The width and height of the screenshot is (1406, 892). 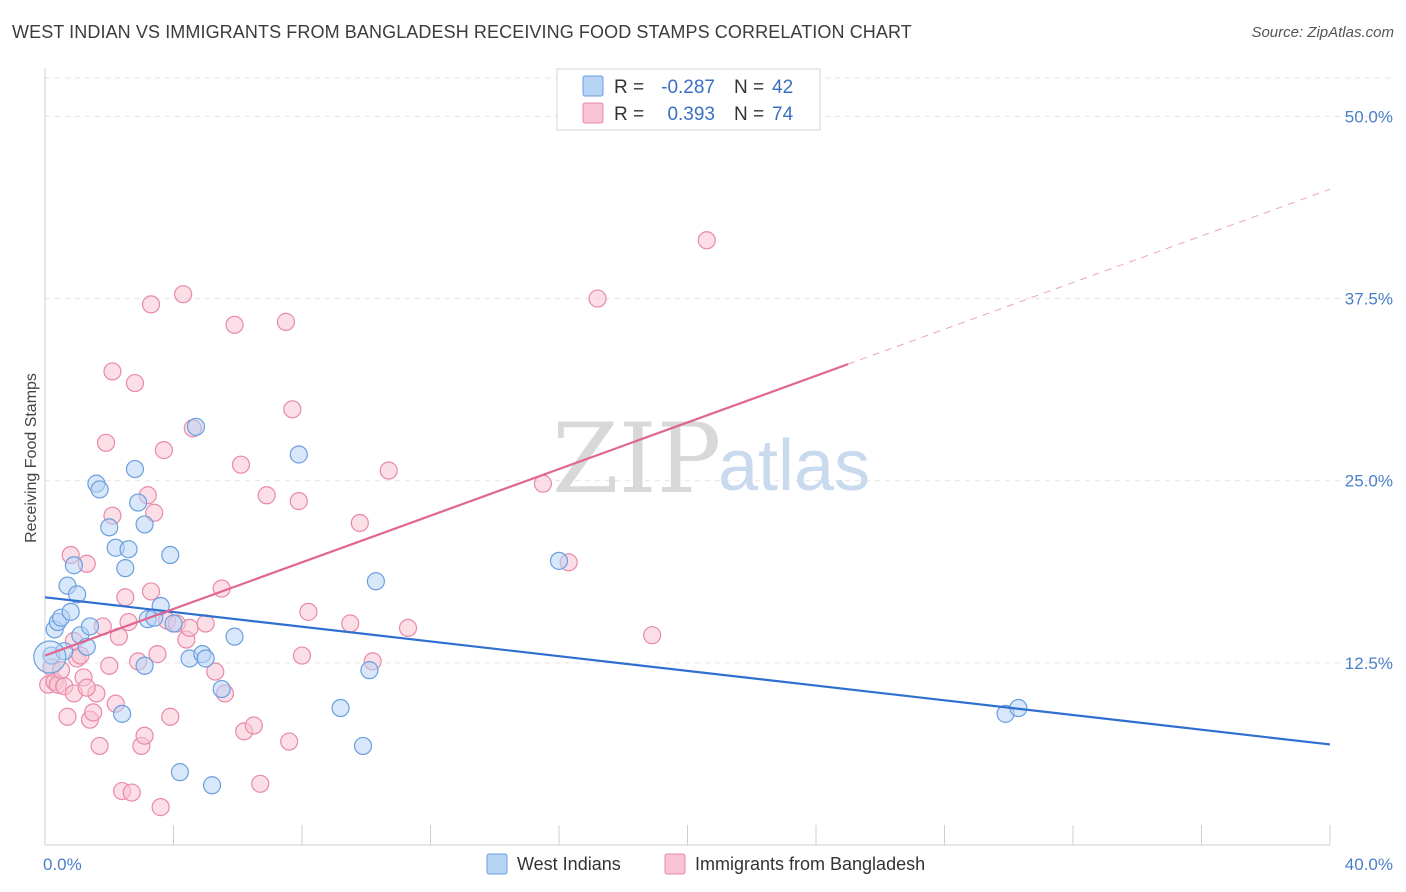 I want to click on legend-r-value-pink: 0.393, so click(x=691, y=114).